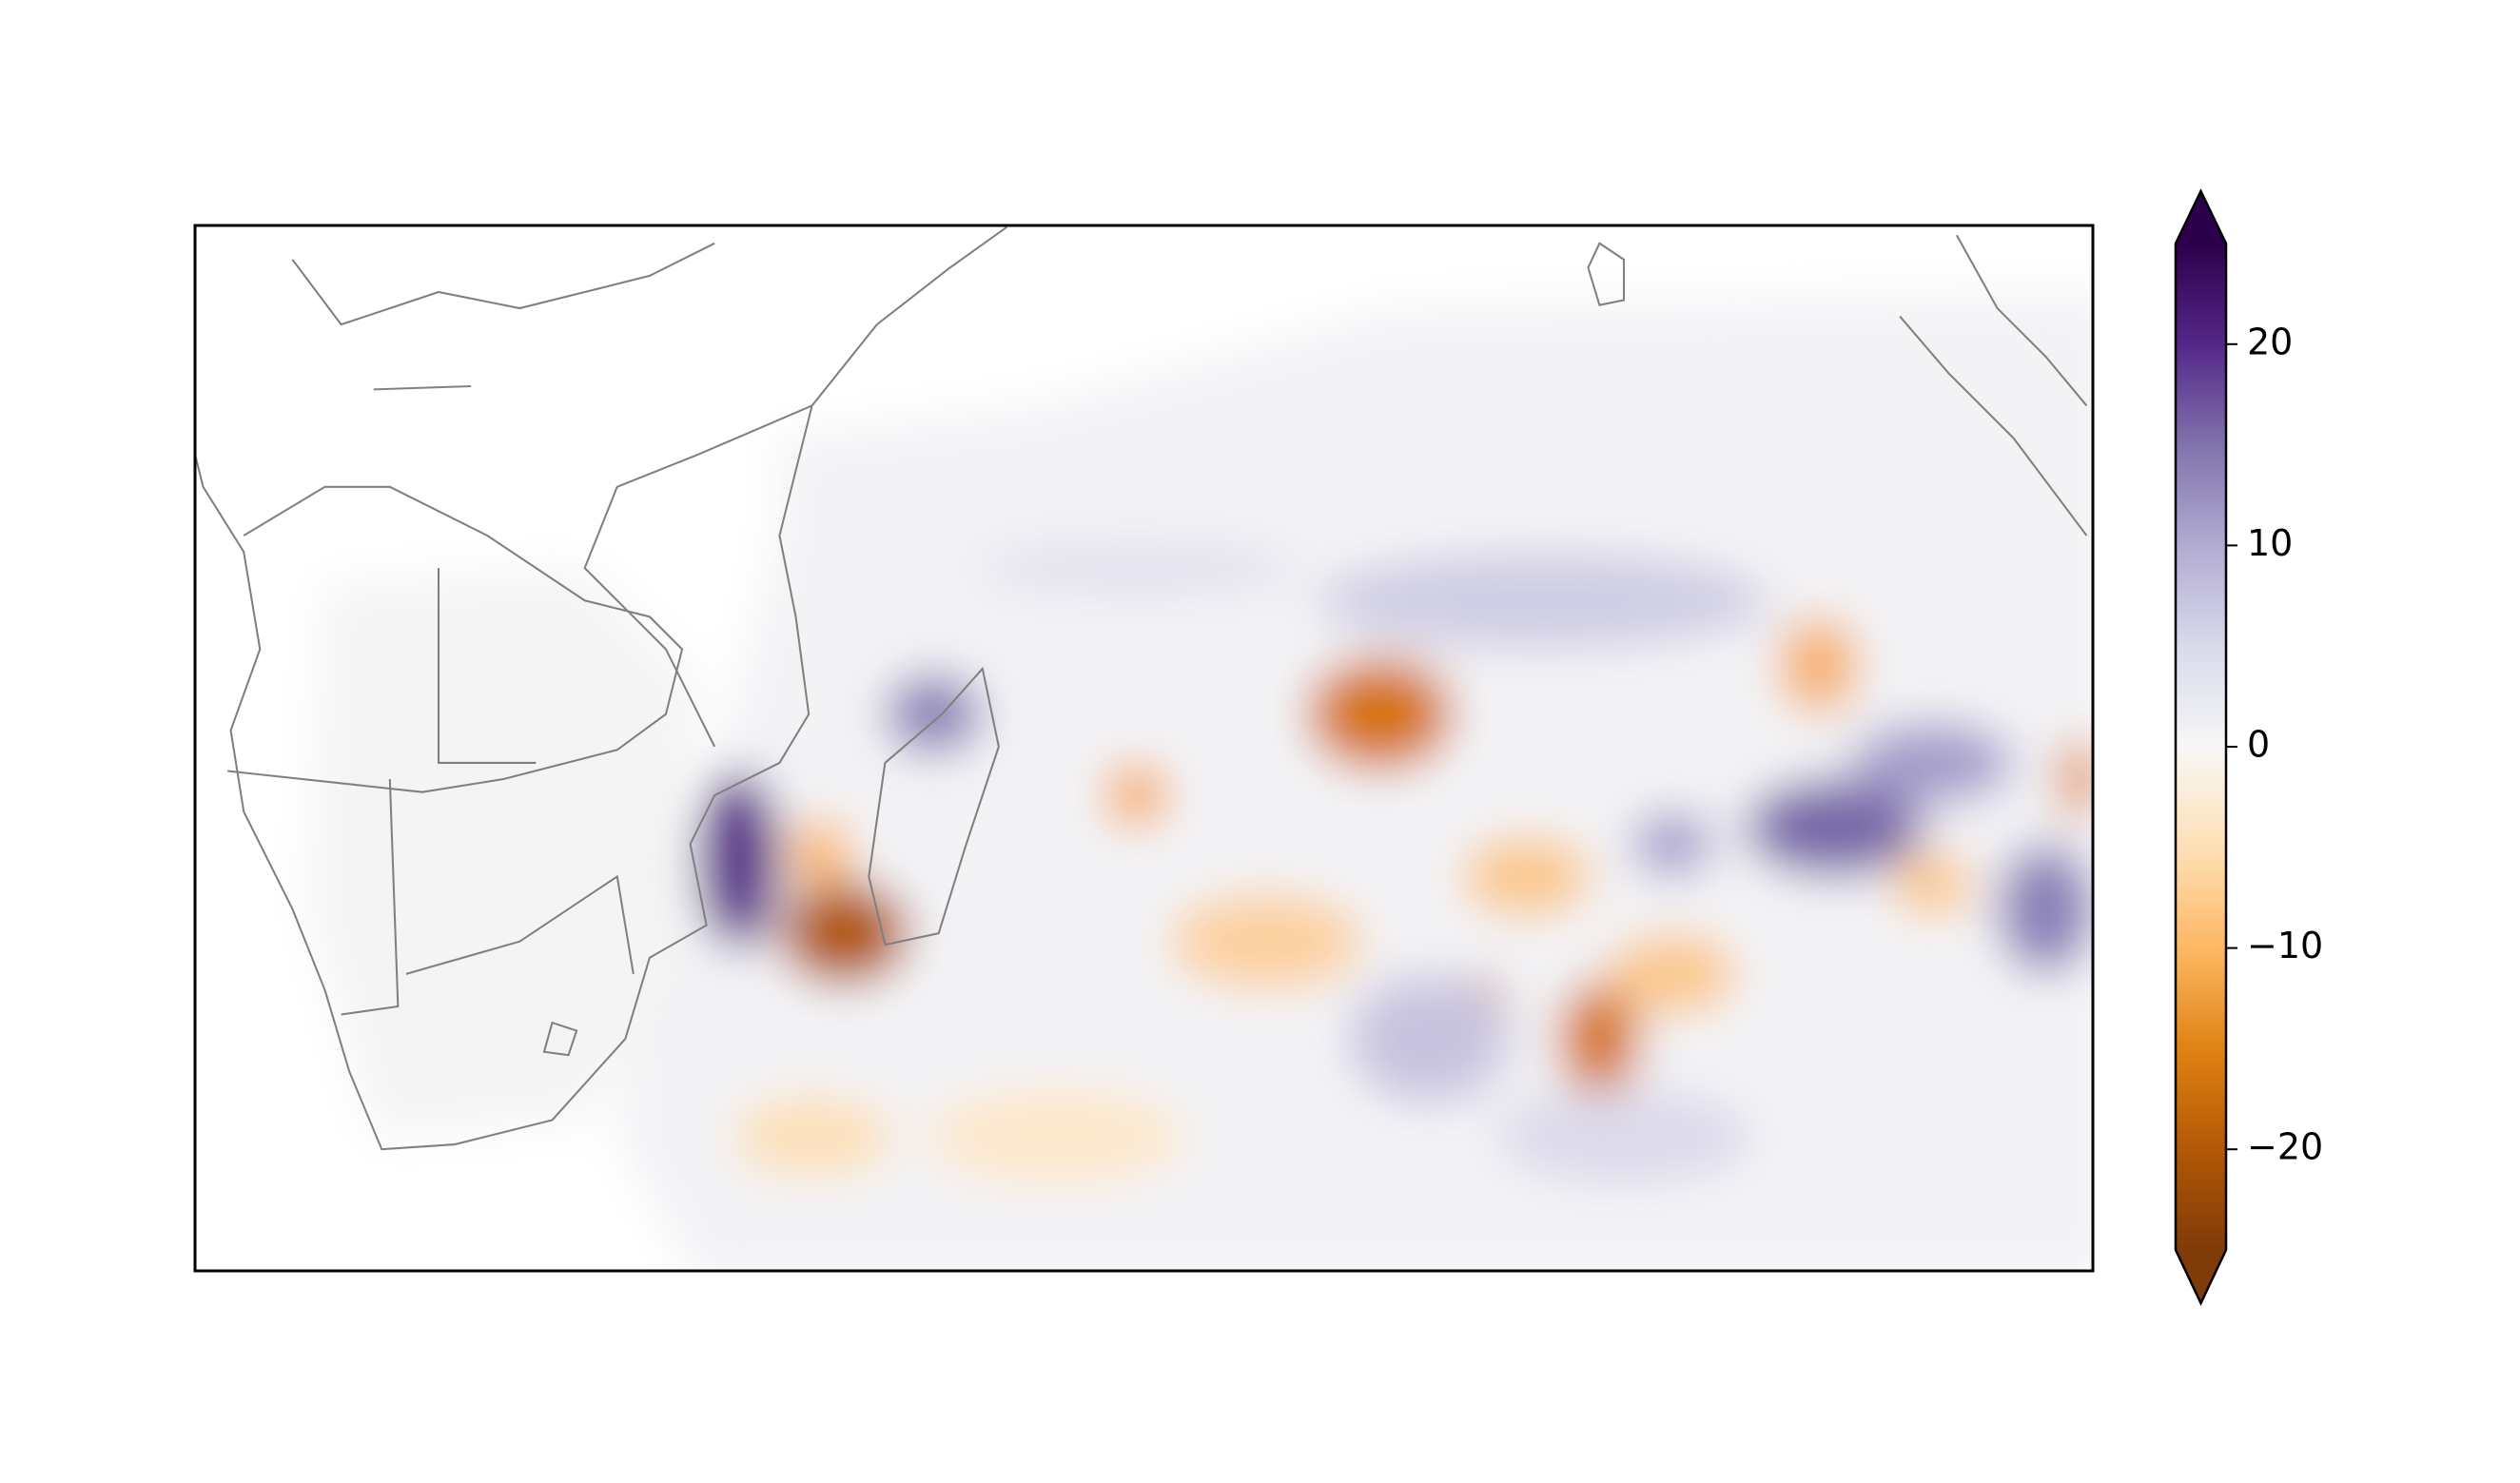 This screenshot has width=2520, height=1483. I want to click on colorbar-tick-label: −10, so click(2285, 946).